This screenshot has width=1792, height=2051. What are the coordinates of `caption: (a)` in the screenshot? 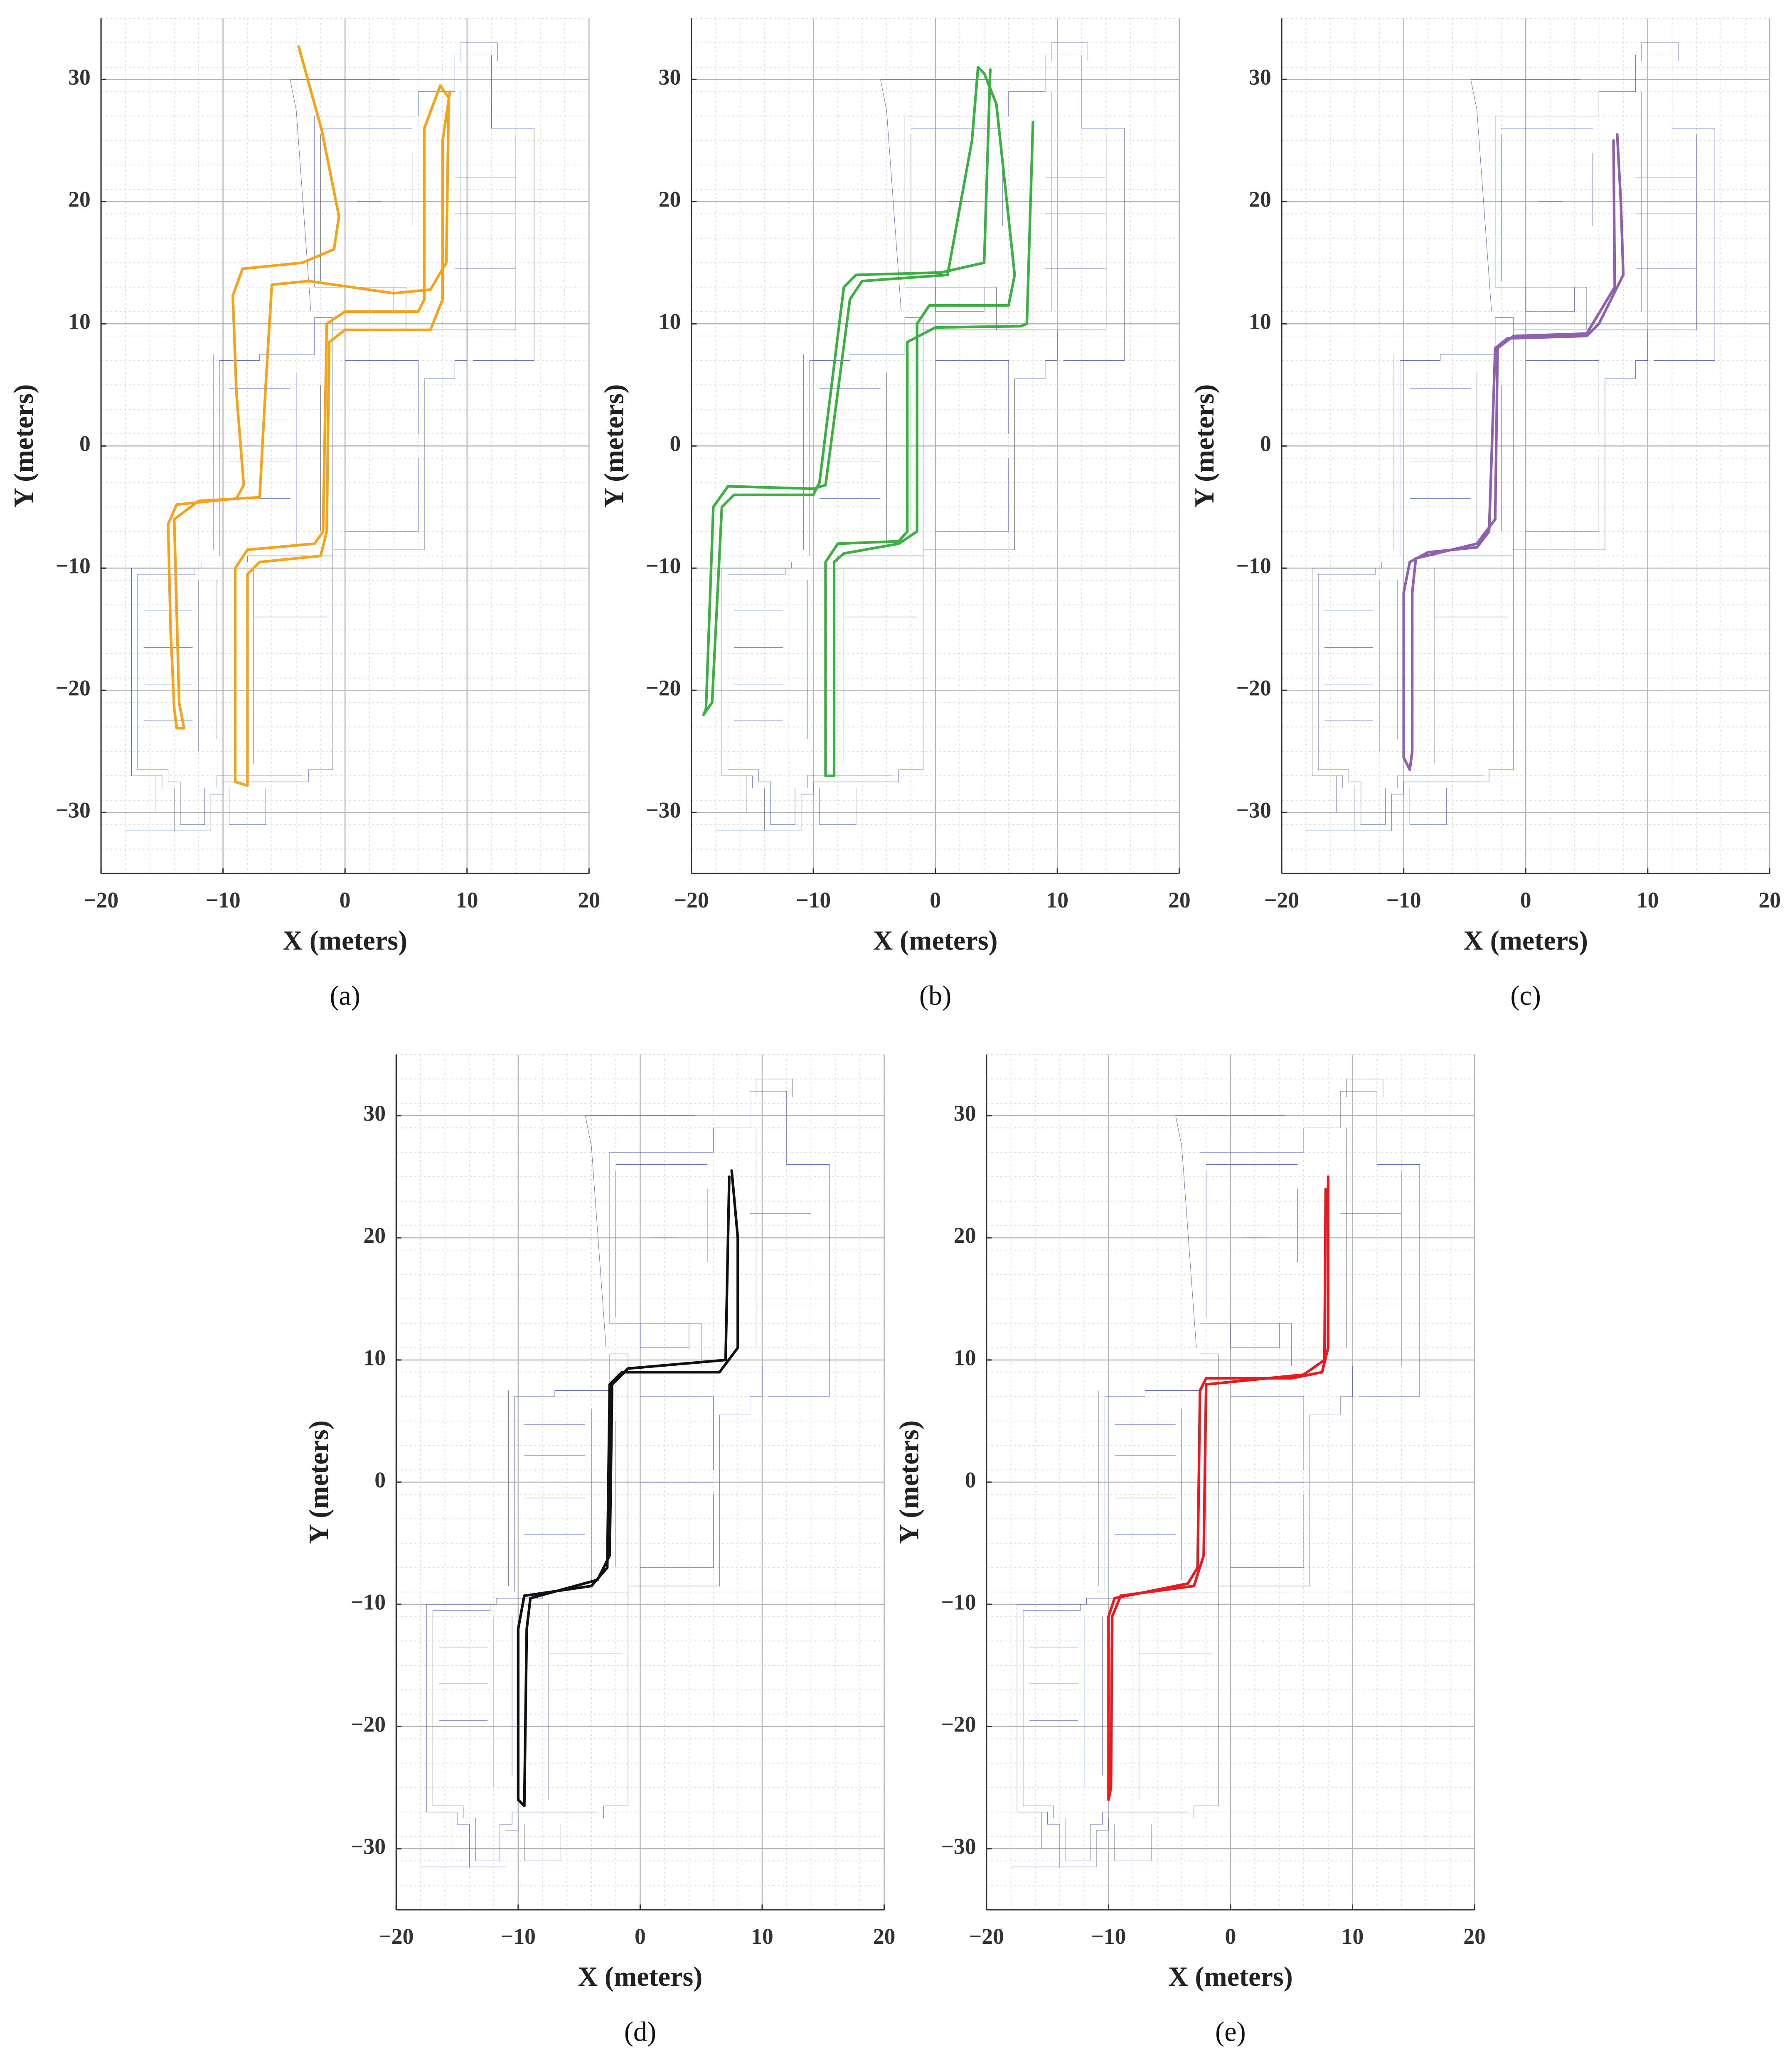 It's located at (345, 996).